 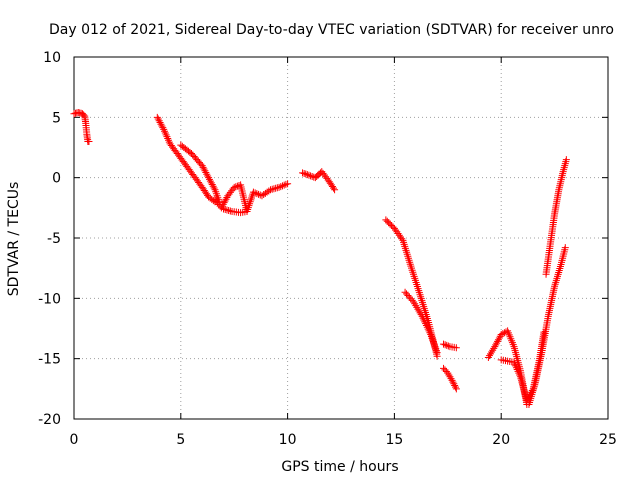 What do you see at coordinates (56, 118) in the screenshot?
I see `y-tick-label: 5` at bounding box center [56, 118].